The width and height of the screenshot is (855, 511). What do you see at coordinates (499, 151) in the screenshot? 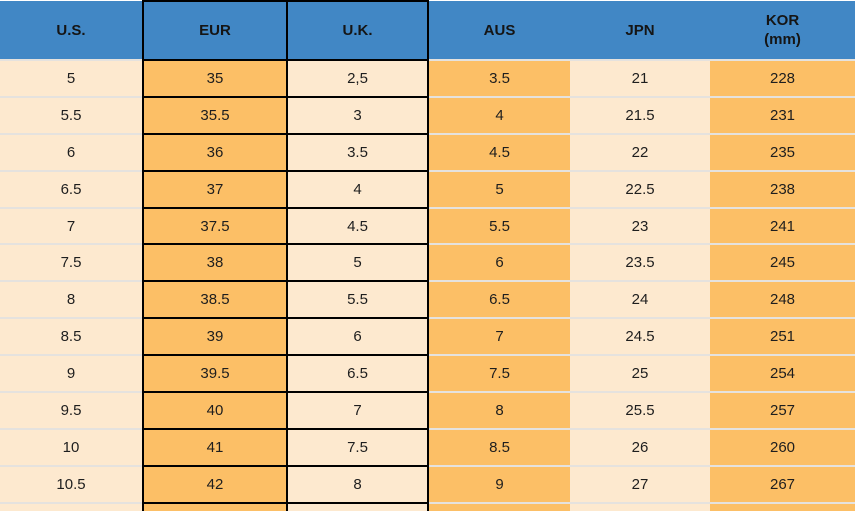
I see `table-cell-aus: 4.5` at bounding box center [499, 151].